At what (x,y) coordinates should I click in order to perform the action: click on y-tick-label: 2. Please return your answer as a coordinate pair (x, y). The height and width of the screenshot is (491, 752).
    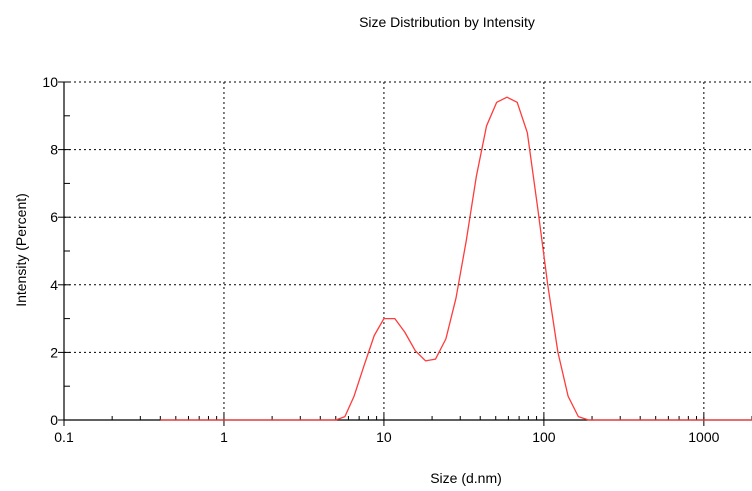
    Looking at the image, I should click on (54, 352).